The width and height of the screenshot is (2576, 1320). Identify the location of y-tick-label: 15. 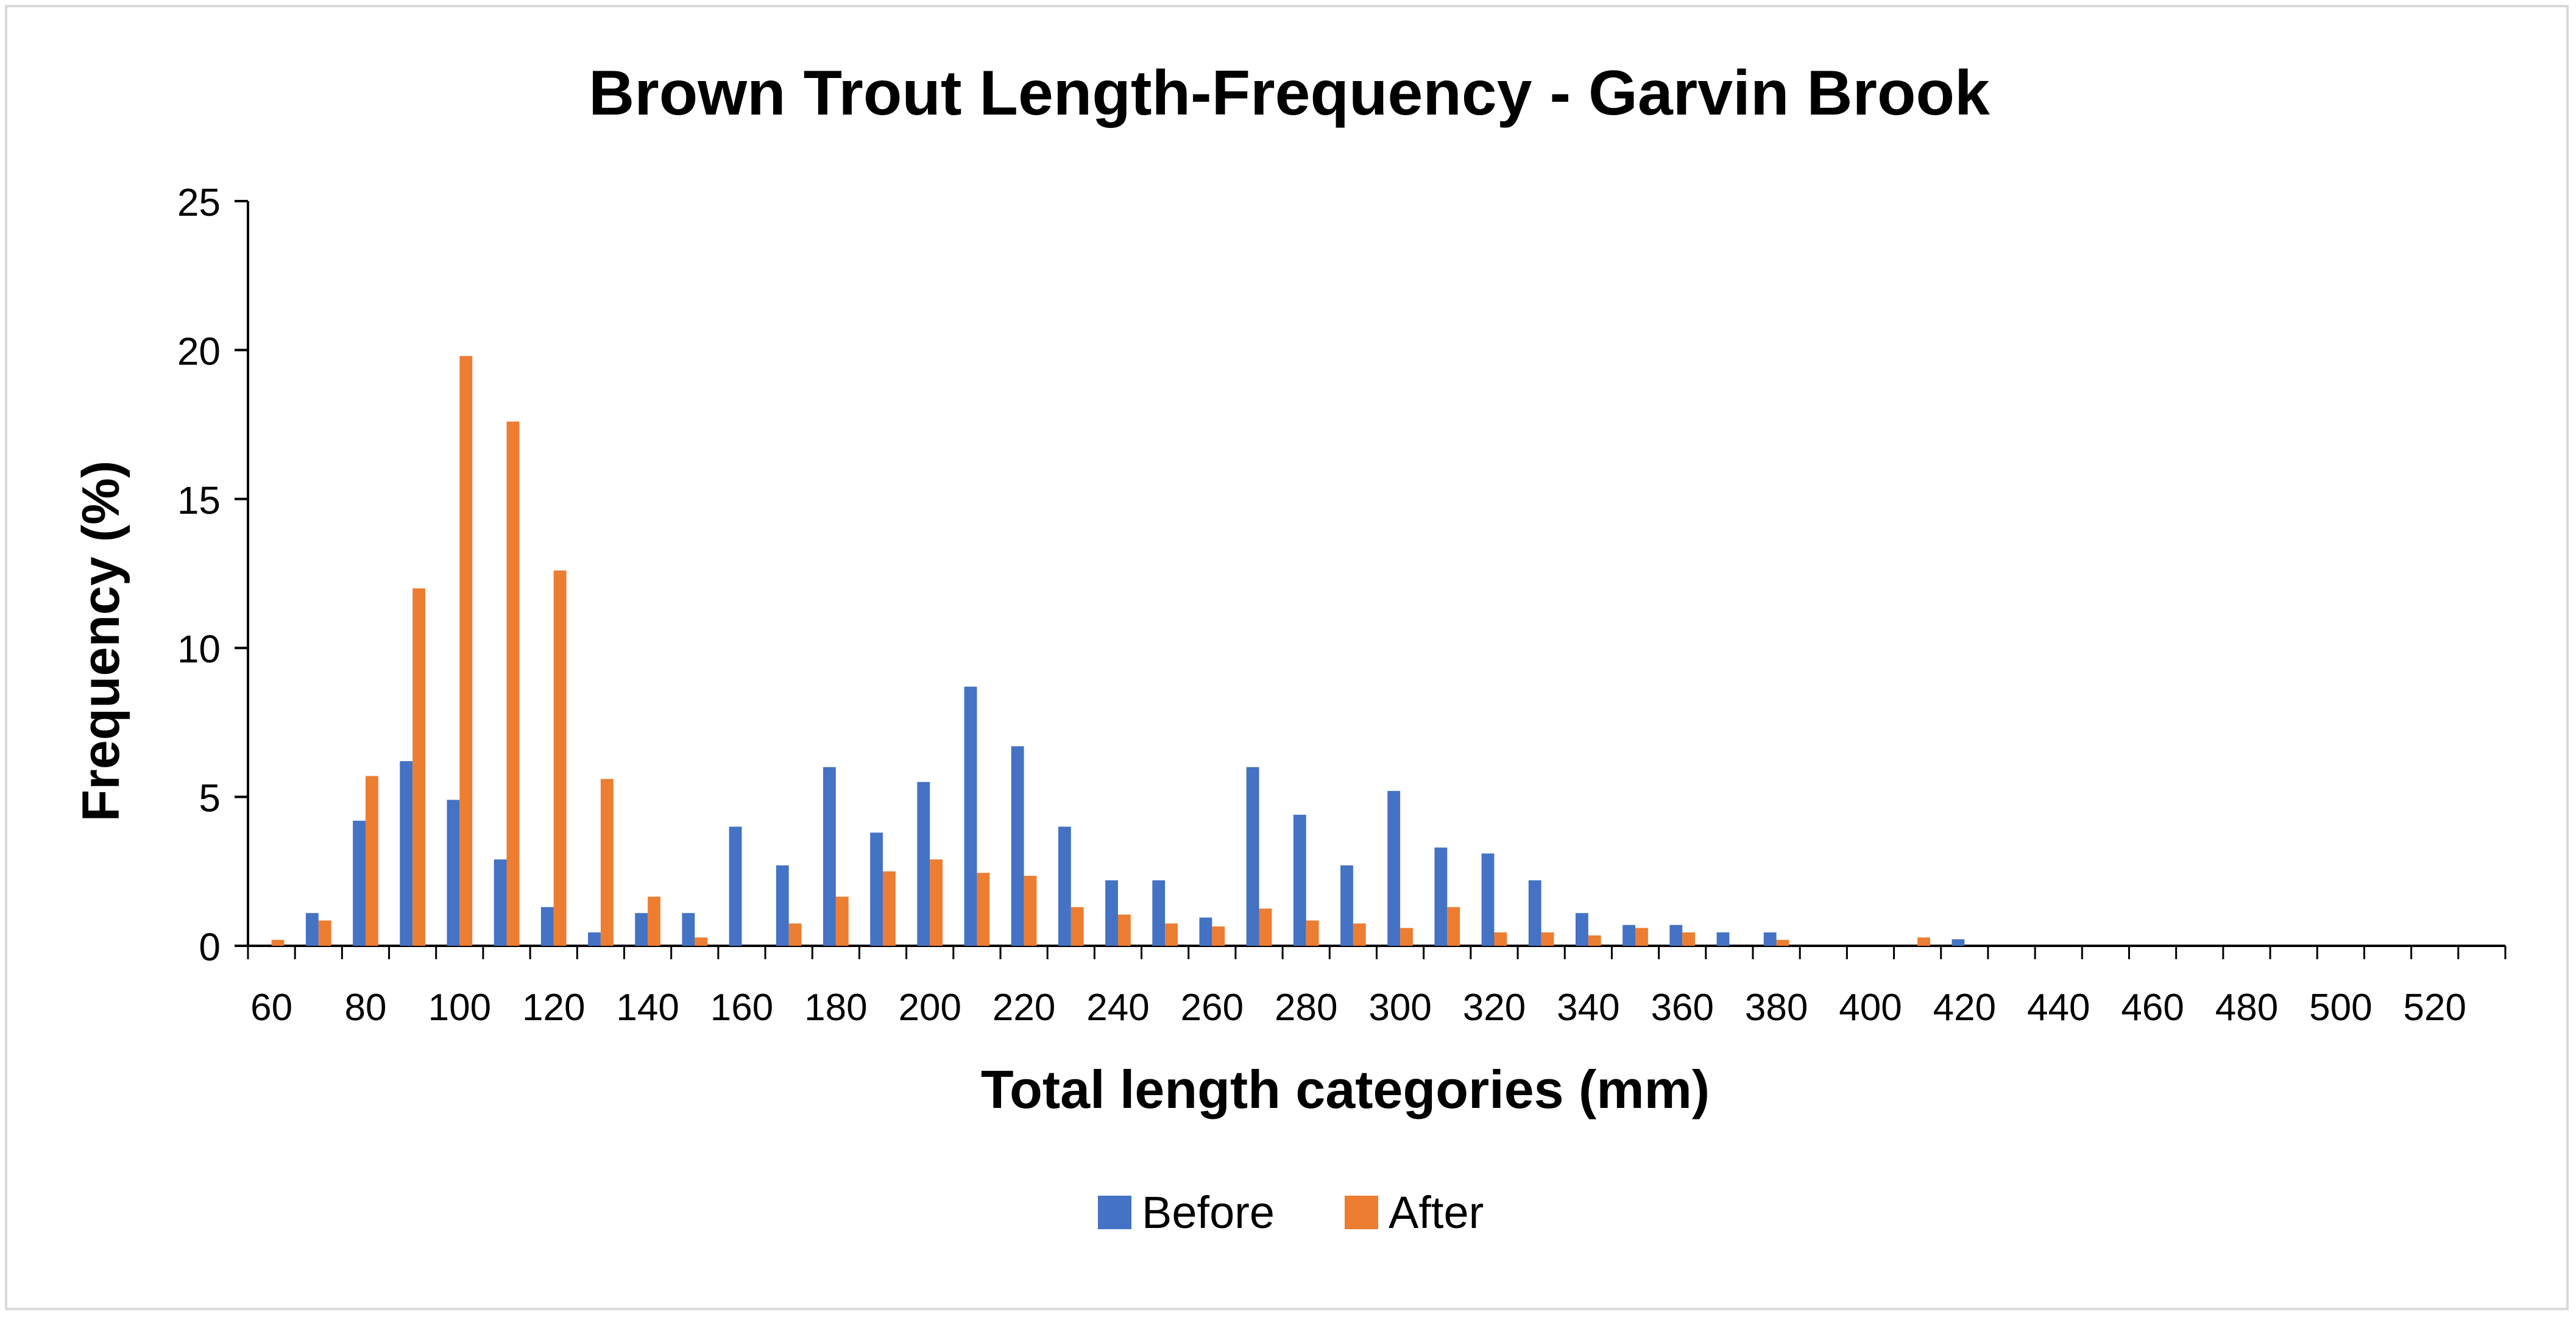
(199, 500).